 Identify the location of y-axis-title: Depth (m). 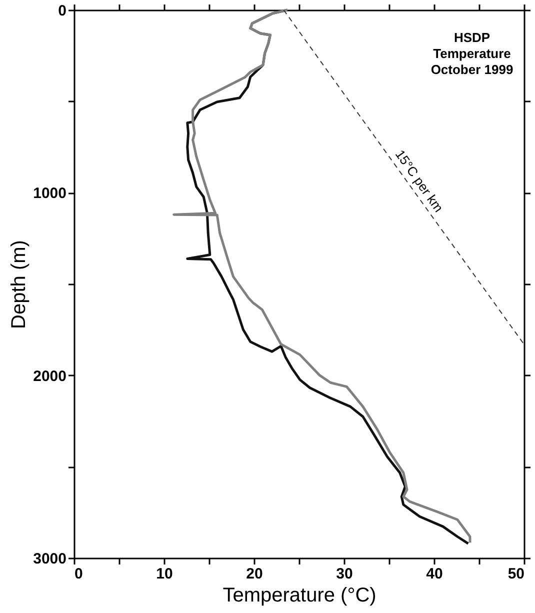
(19, 284).